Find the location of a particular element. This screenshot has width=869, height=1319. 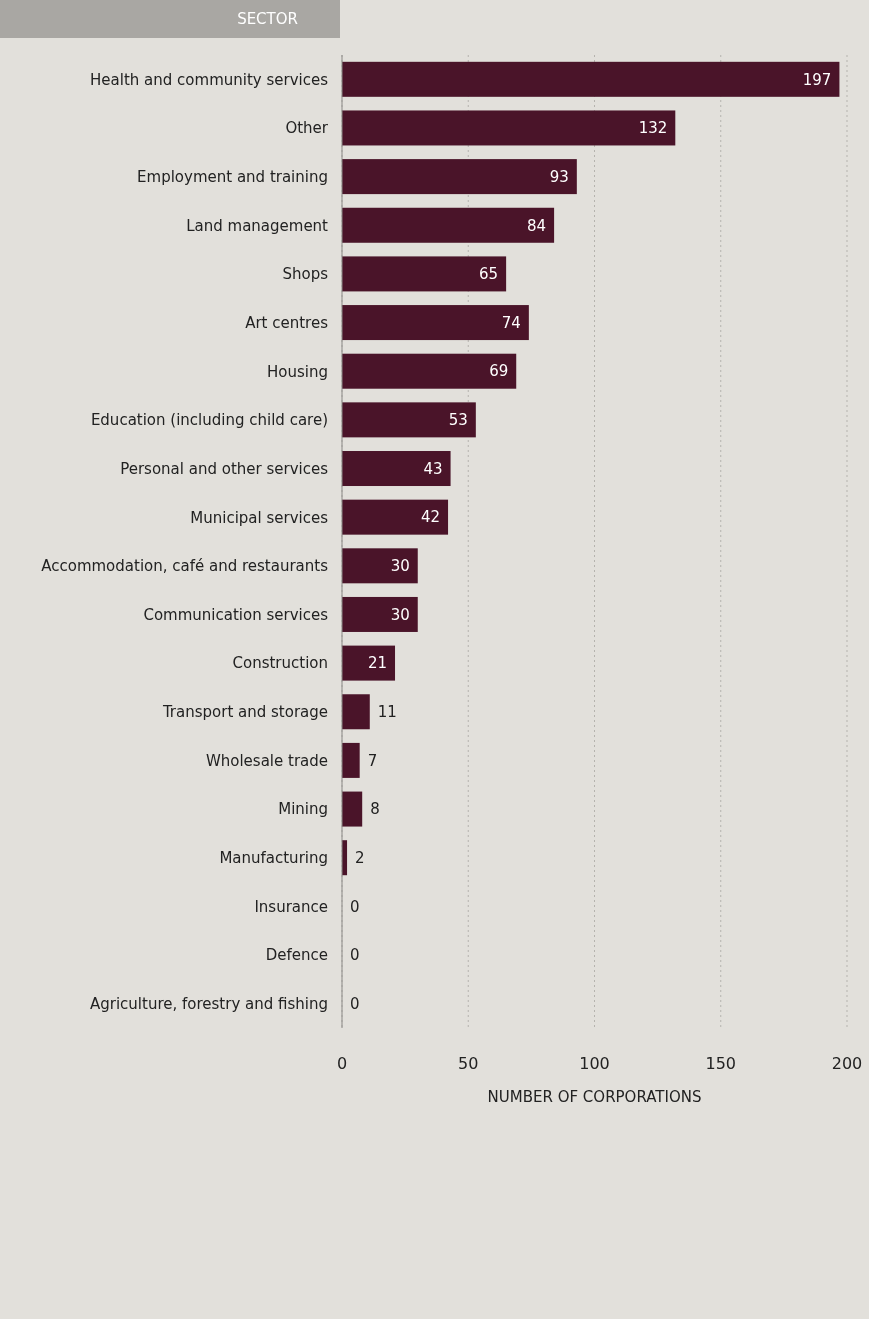

data-label: 2 is located at coordinates (360, 857).